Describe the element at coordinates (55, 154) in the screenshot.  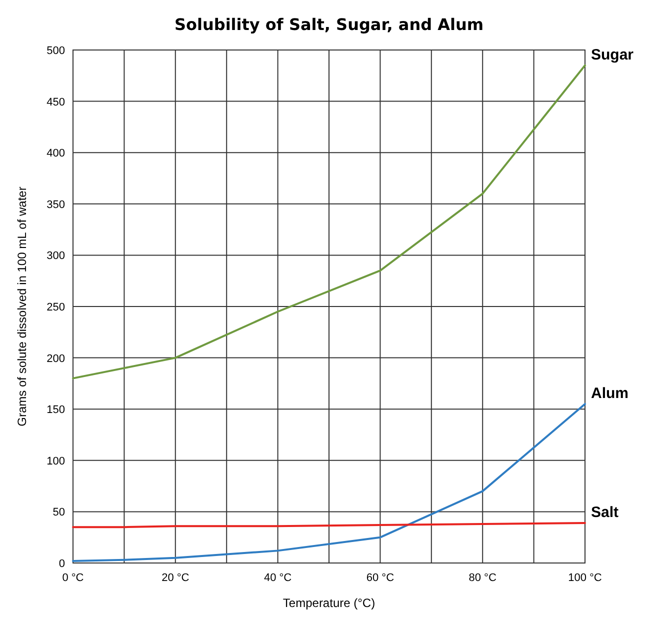
I see `y-tick-label: 400` at that location.